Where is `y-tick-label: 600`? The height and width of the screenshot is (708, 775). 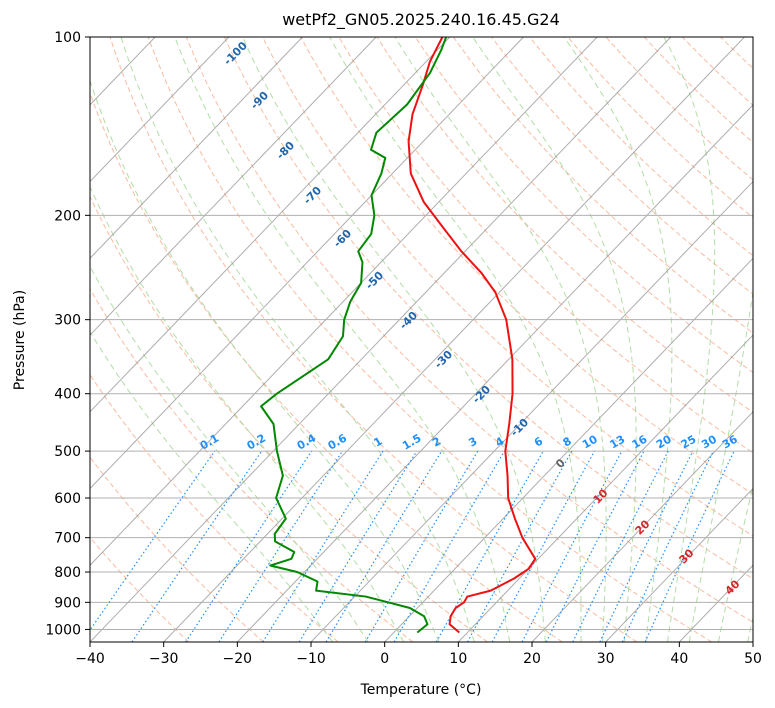
y-tick-label: 600 is located at coordinates (67, 499).